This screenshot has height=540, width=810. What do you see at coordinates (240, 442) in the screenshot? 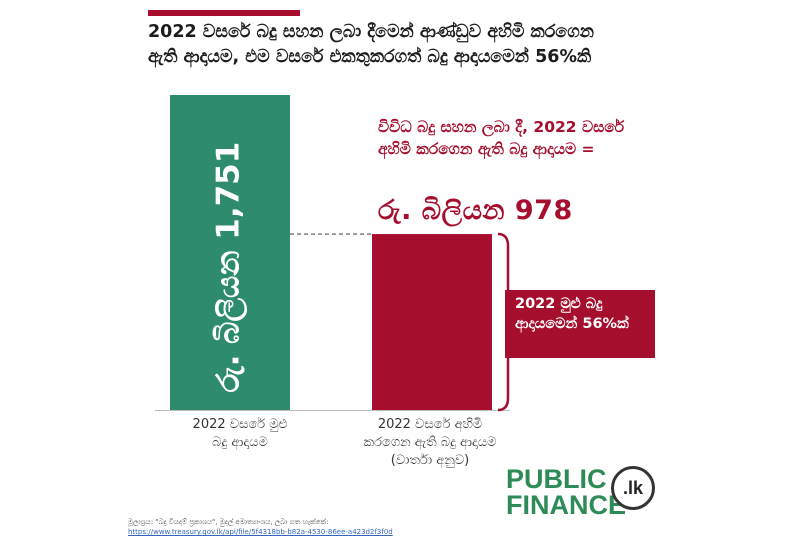
I see `category-label-total-line2: බදු ආදායම` at bounding box center [240, 442].